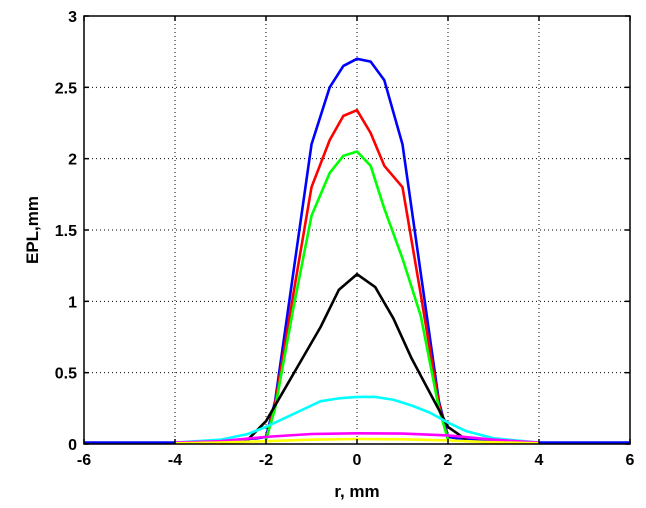 The image size is (646, 508). Describe the element at coordinates (72, 17) in the screenshot. I see `y-tick-label: 3` at that location.